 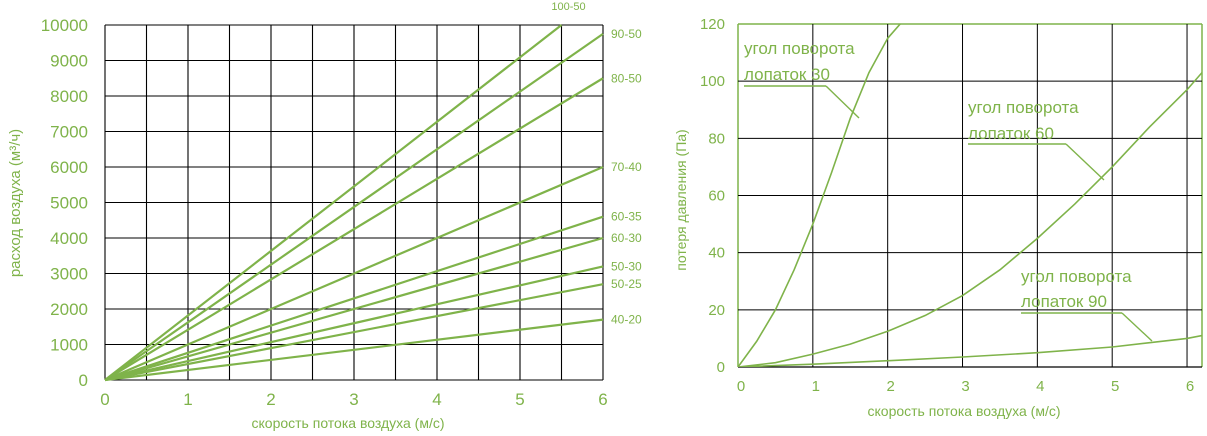 I want to click on series-label-40-20: 40-20, so click(x=626, y=320).